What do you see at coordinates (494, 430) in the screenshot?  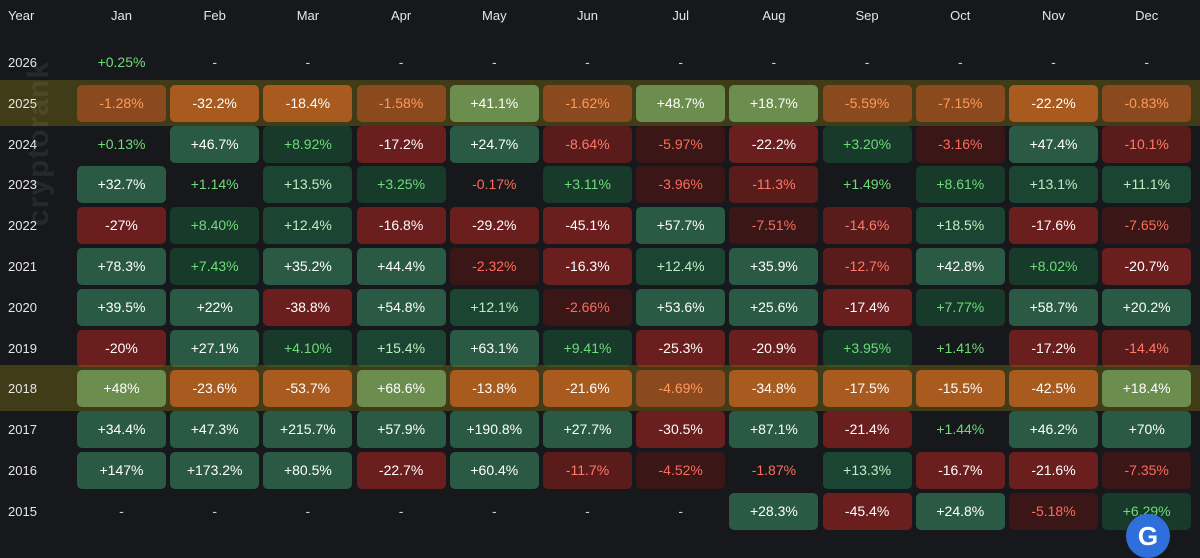 I see `return-cell-2017-may: +190.8%` at bounding box center [494, 430].